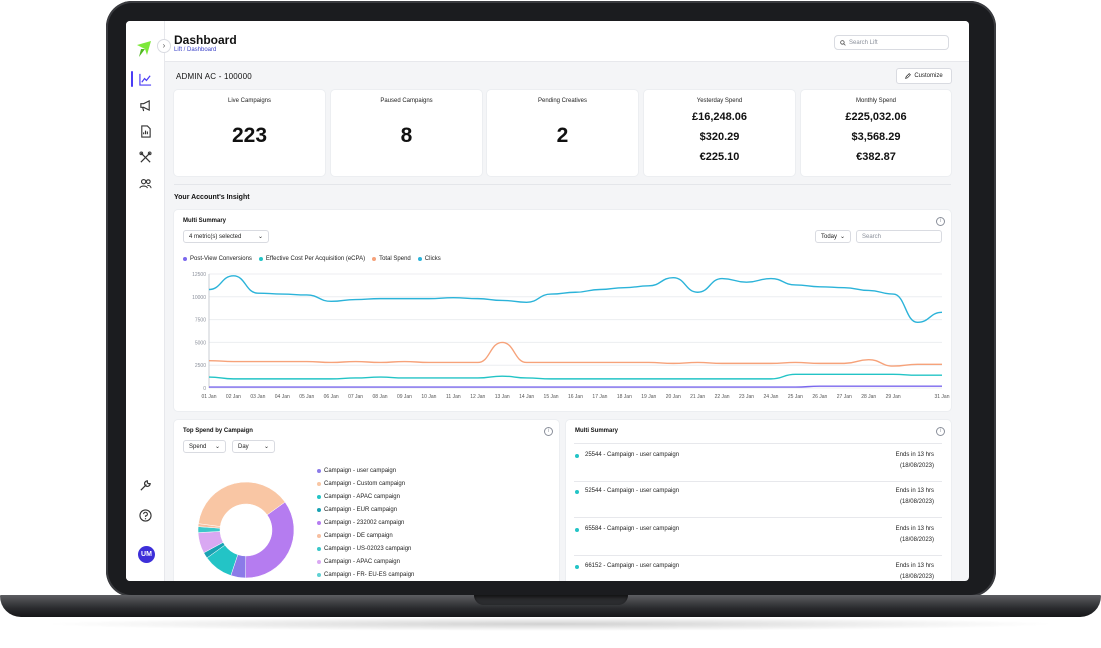 The width and height of the screenshot is (1101, 648). Describe the element at coordinates (195, 50) in the screenshot. I see `breadcrumb: Lift / Dashboard` at that location.